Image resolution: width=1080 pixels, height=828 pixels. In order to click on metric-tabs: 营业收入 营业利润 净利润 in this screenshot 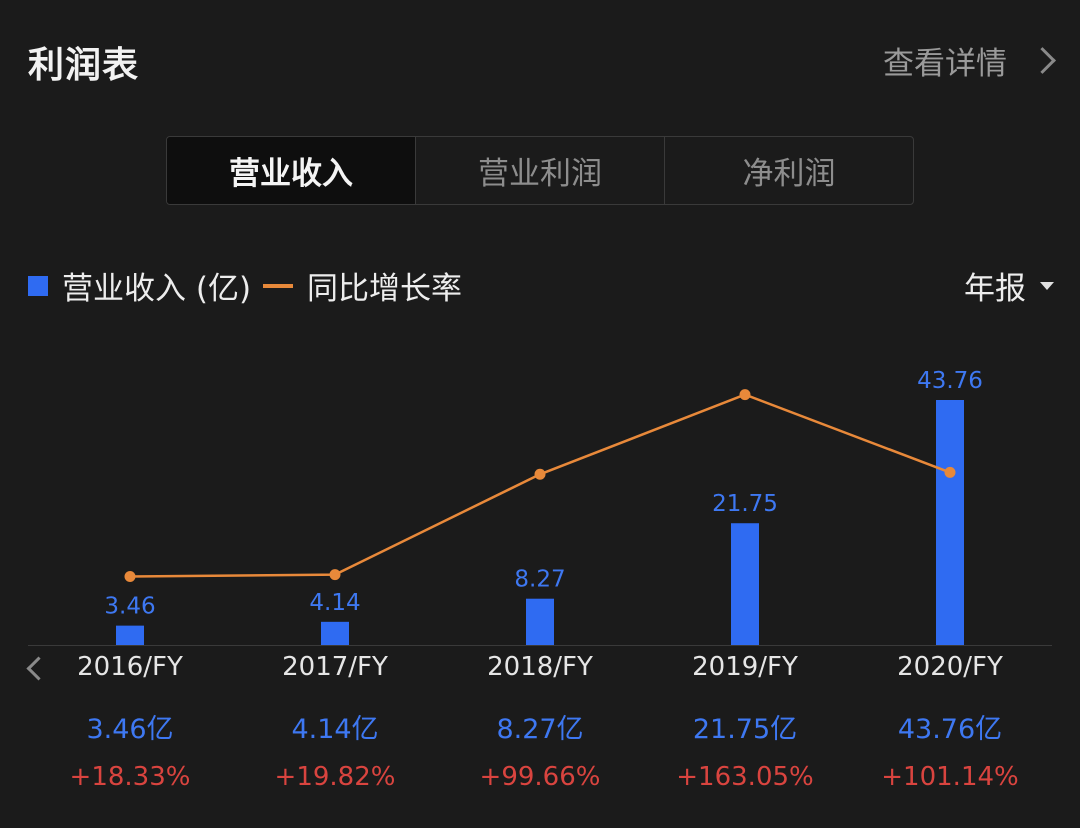, I will do `click(540, 170)`.